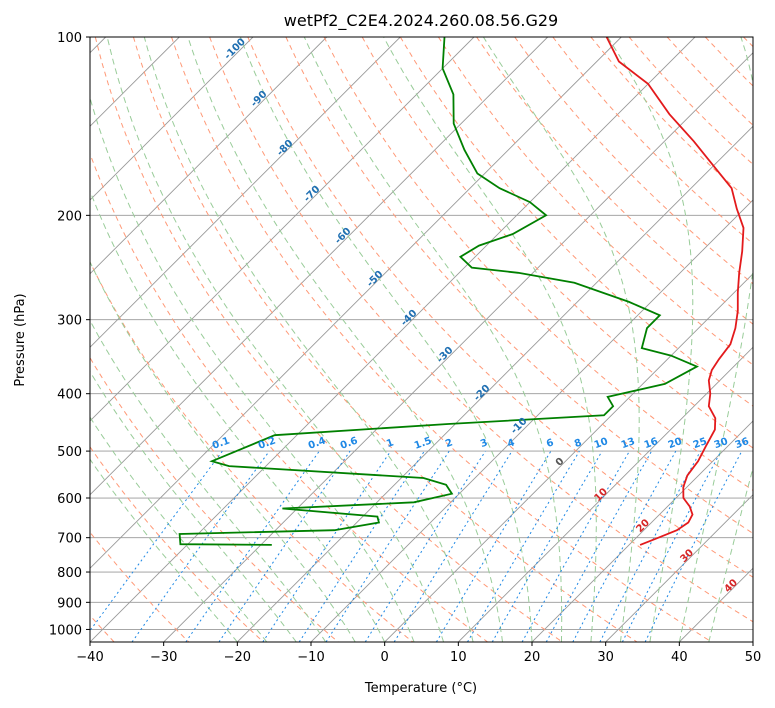  I want to click on y-tick-label: 300, so click(69, 321).